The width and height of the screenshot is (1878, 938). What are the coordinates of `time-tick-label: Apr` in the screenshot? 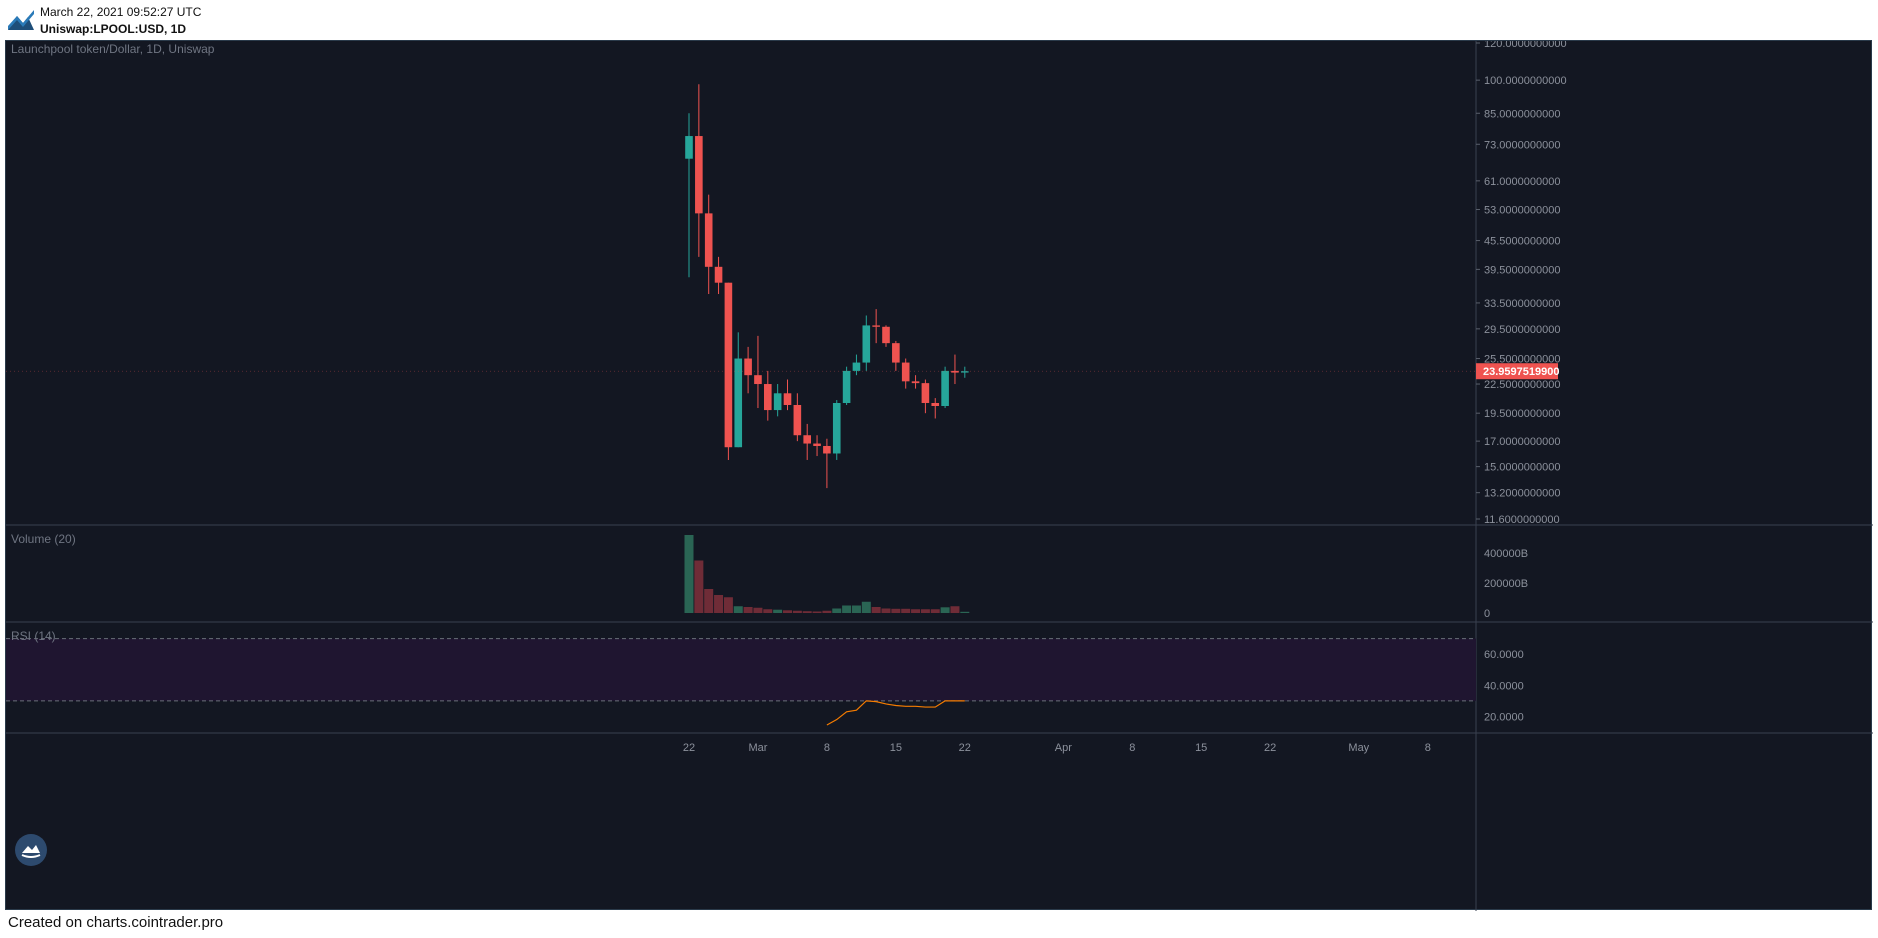 It's located at (1063, 748).